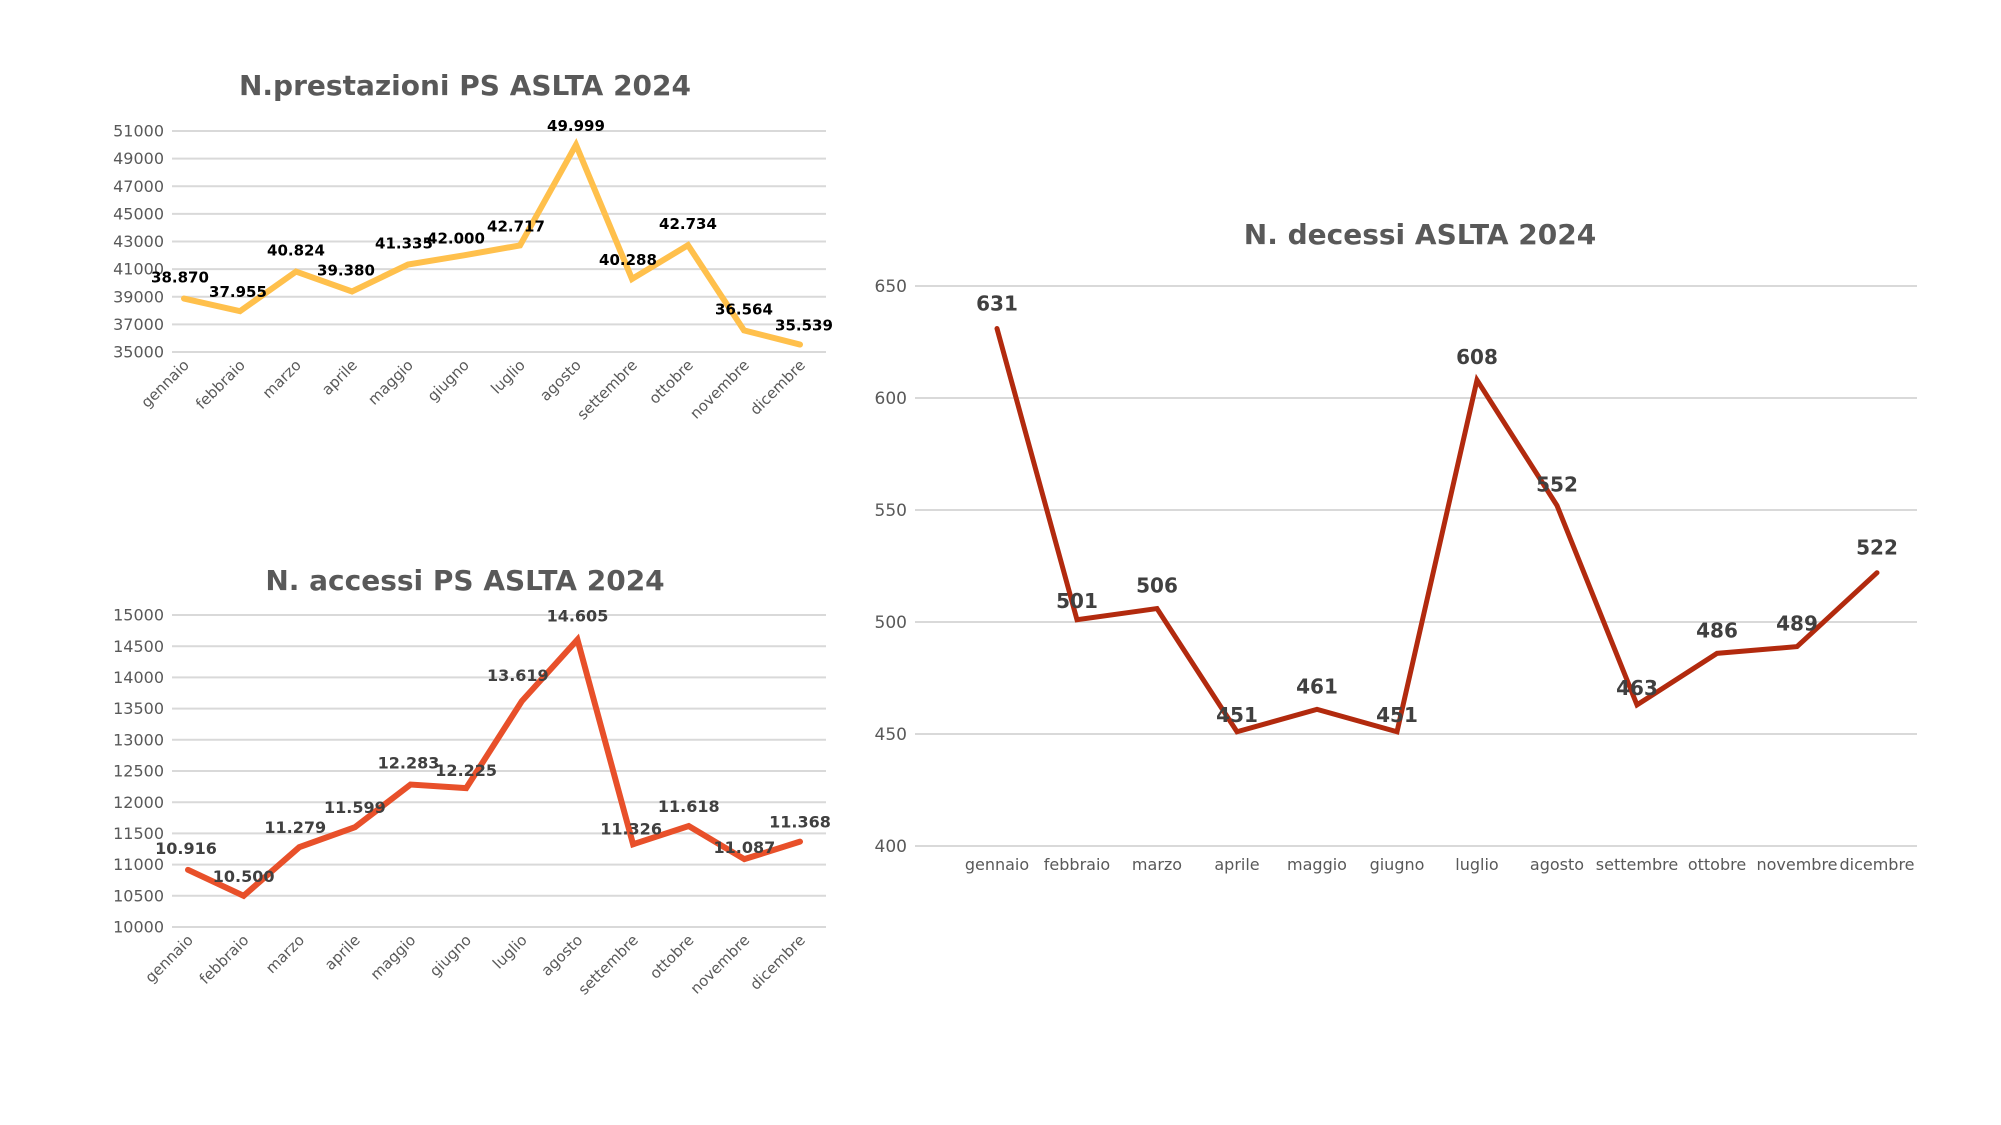 The image size is (2001, 1125). What do you see at coordinates (628, 260) in the screenshot?
I see `data-label: 40.288` at bounding box center [628, 260].